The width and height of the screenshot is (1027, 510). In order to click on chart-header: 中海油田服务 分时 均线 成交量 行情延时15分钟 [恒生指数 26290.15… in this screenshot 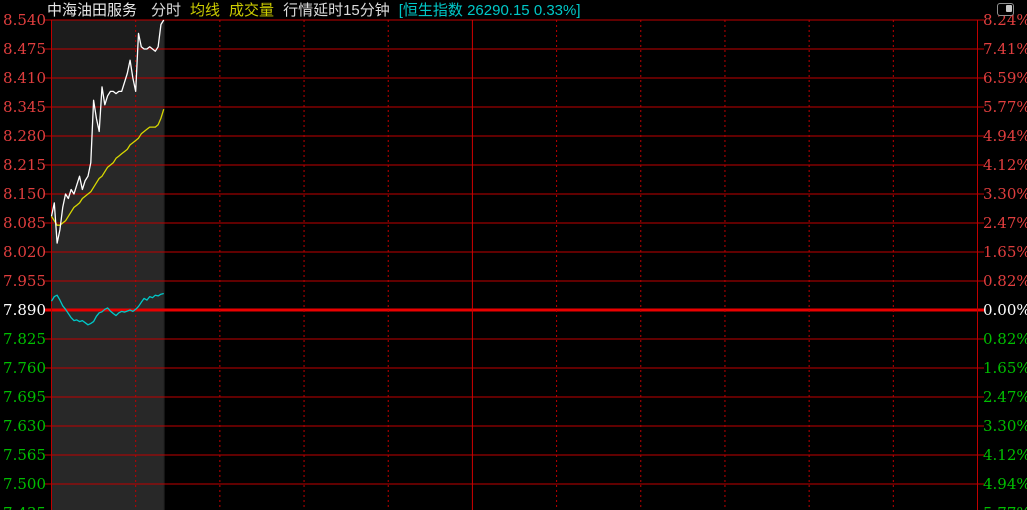, I will do `click(314, 11)`.